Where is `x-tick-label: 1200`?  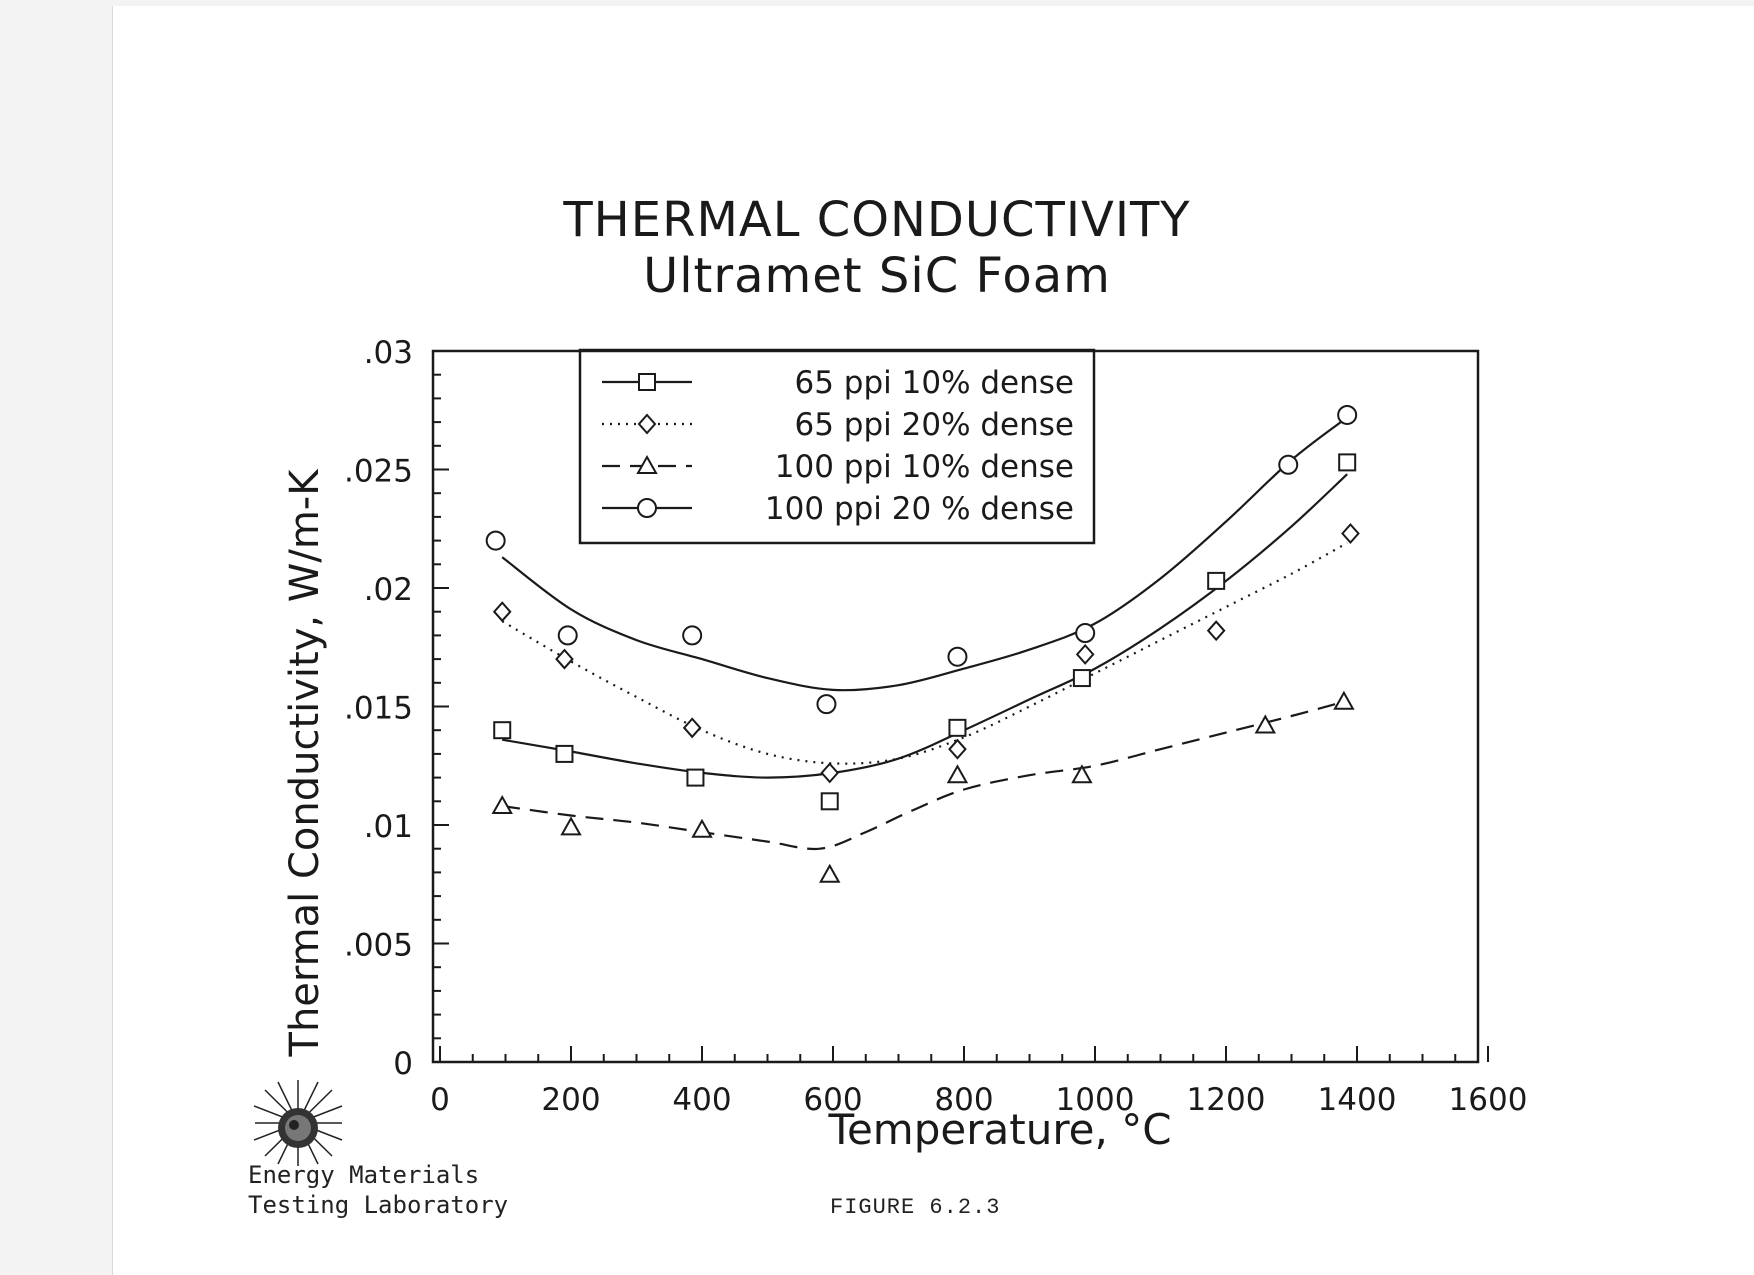 x-tick-label: 1200 is located at coordinates (1226, 1100).